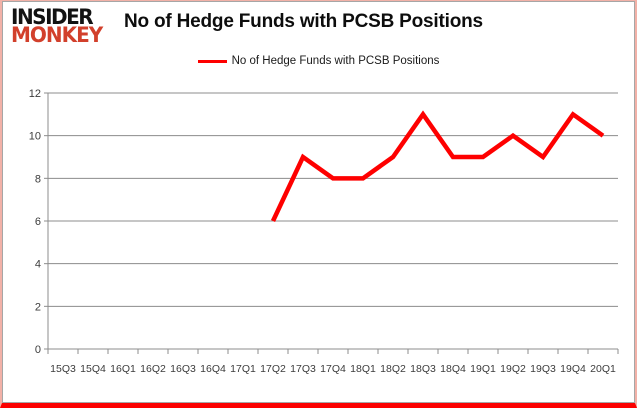 The height and width of the screenshot is (408, 637). I want to click on y-axis-label: 6, so click(38, 222).